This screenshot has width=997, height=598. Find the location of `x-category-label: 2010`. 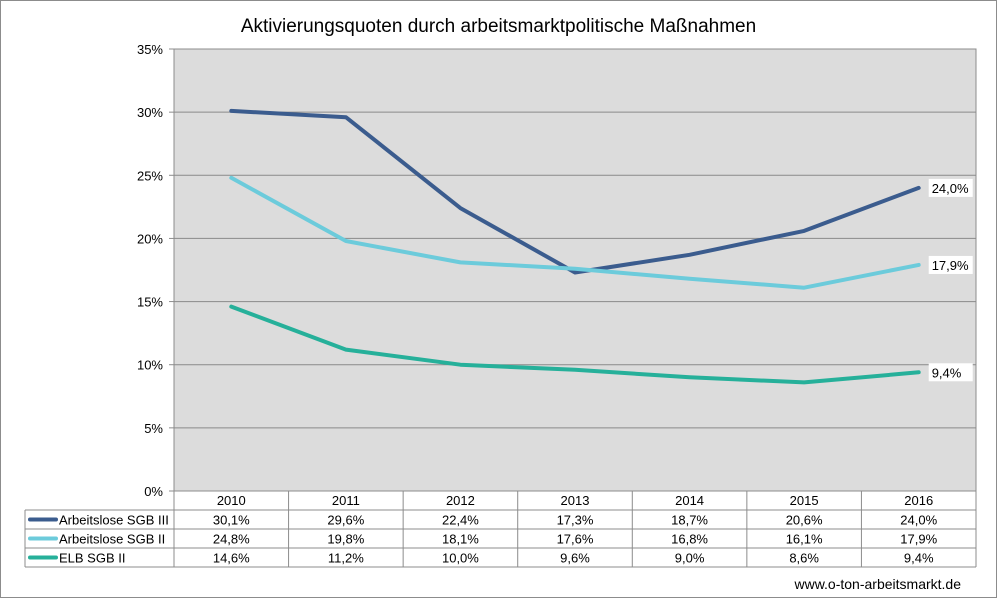

x-category-label: 2010 is located at coordinates (231, 500).